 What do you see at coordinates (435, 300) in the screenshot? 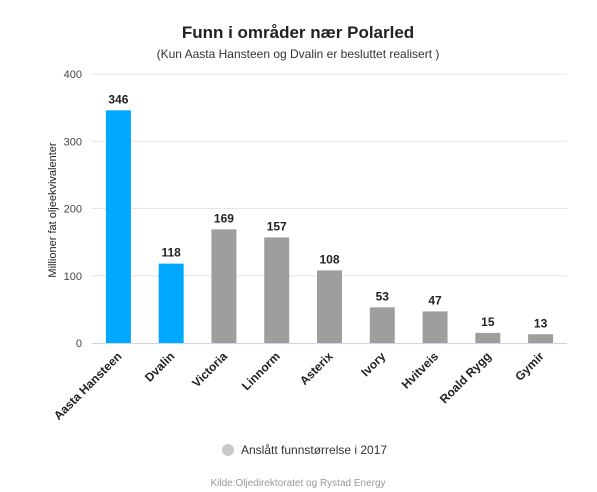
I see `data-label: 47` at bounding box center [435, 300].